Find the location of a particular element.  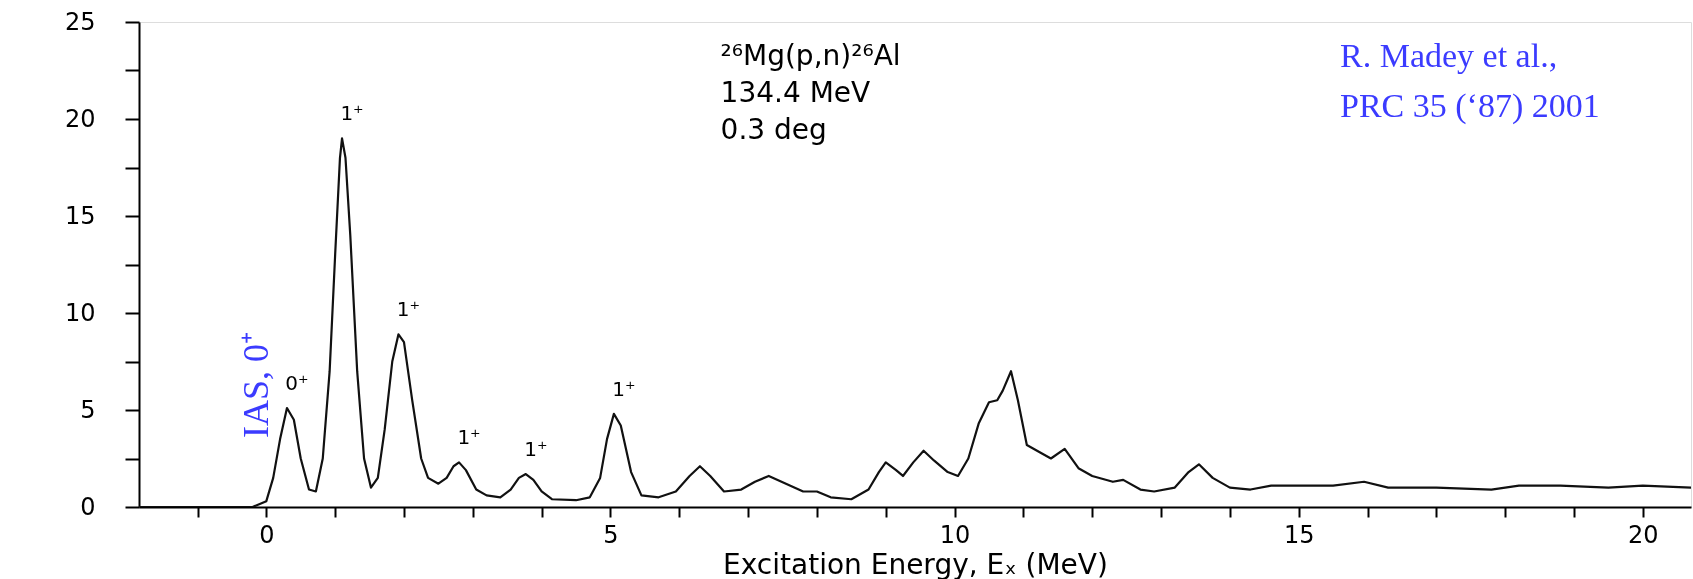

y-tick-label: 0 is located at coordinates (88, 506).